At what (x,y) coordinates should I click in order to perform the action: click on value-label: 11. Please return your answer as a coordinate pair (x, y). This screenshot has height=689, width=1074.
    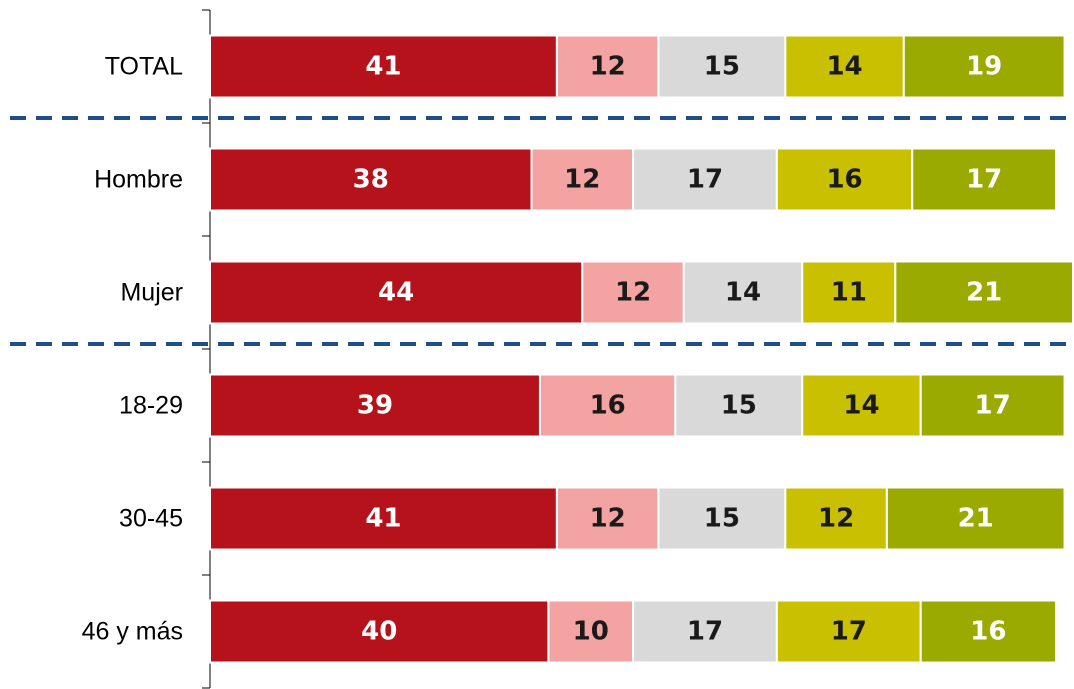
    Looking at the image, I should click on (849, 293).